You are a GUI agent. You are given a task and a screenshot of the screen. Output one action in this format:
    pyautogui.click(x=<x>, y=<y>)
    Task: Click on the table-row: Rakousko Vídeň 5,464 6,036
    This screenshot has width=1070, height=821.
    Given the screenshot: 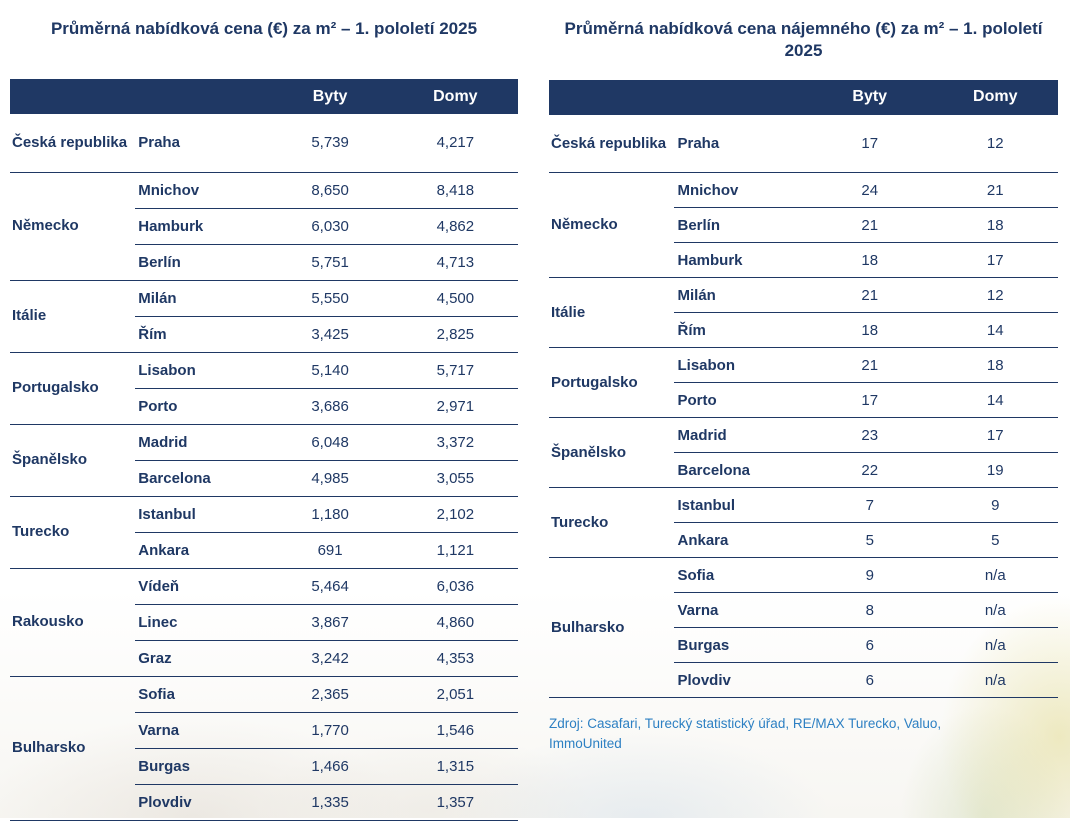 What is the action you would take?
    pyautogui.click(x=264, y=621)
    